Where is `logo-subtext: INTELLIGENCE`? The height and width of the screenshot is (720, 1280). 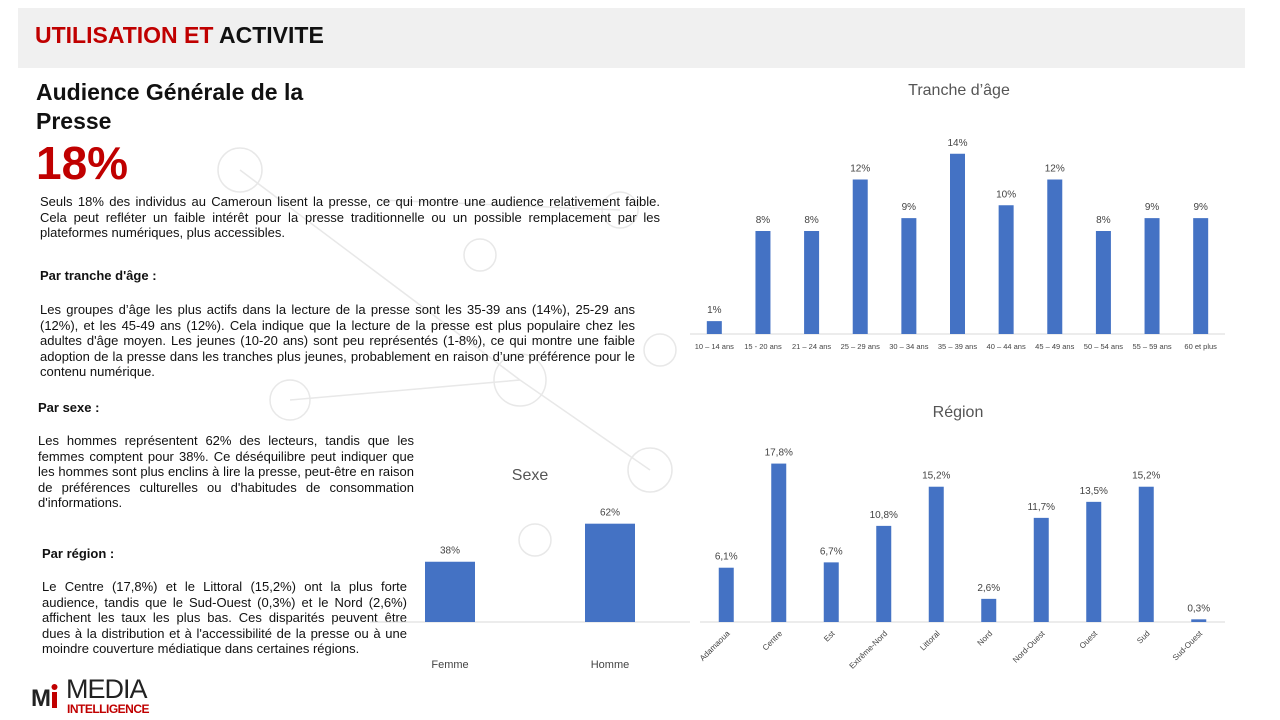
logo-subtext: INTELLIGENCE is located at coordinates (108, 709).